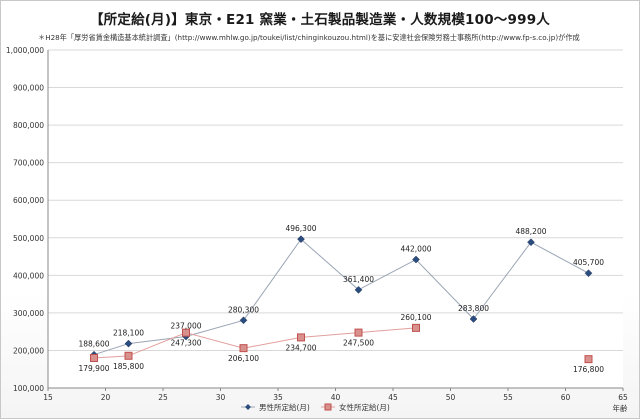 Image resolution: width=640 pixels, height=419 pixels. I want to click on y-tick-label: 600,000, so click(28, 200).